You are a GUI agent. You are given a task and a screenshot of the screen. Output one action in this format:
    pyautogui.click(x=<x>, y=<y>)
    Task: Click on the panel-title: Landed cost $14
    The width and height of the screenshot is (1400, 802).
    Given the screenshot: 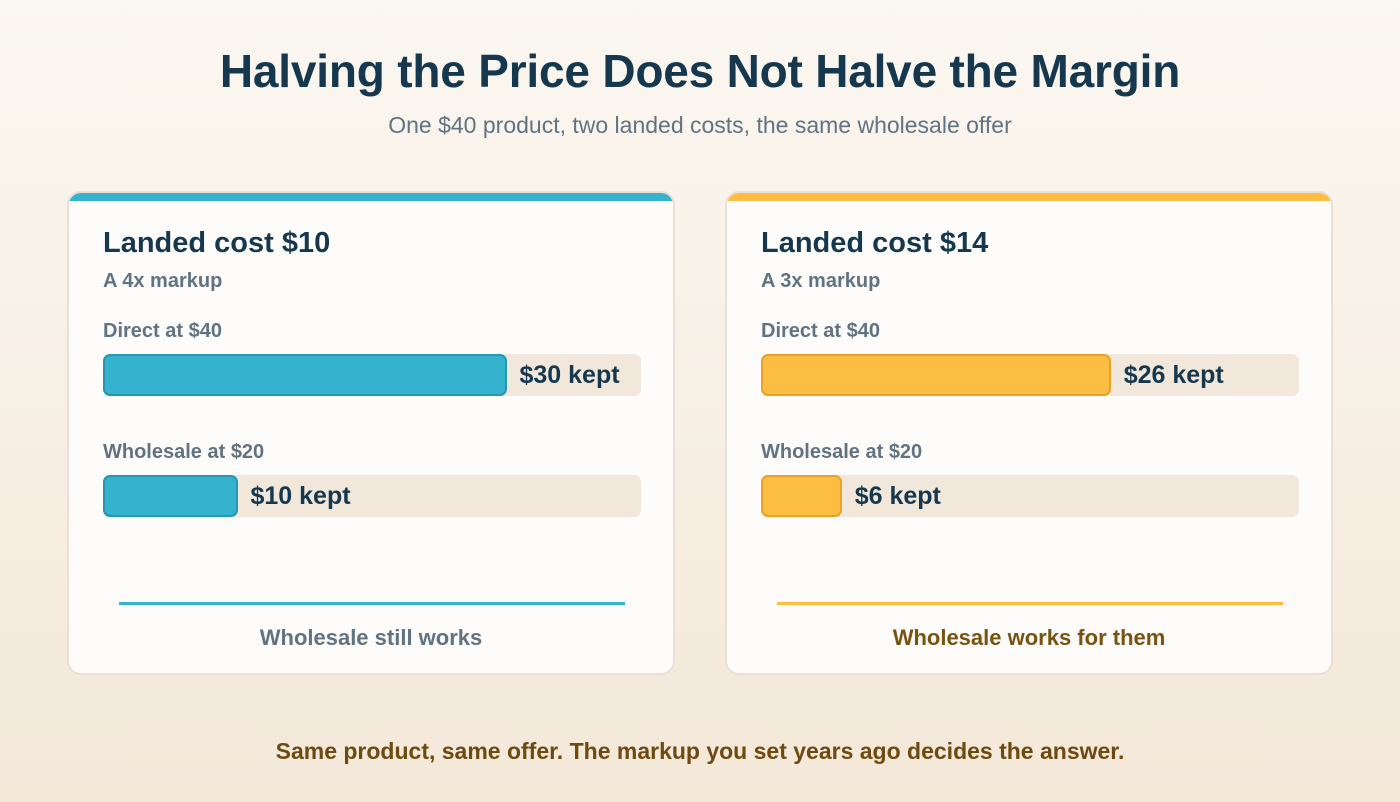 What is the action you would take?
    pyautogui.click(x=875, y=243)
    